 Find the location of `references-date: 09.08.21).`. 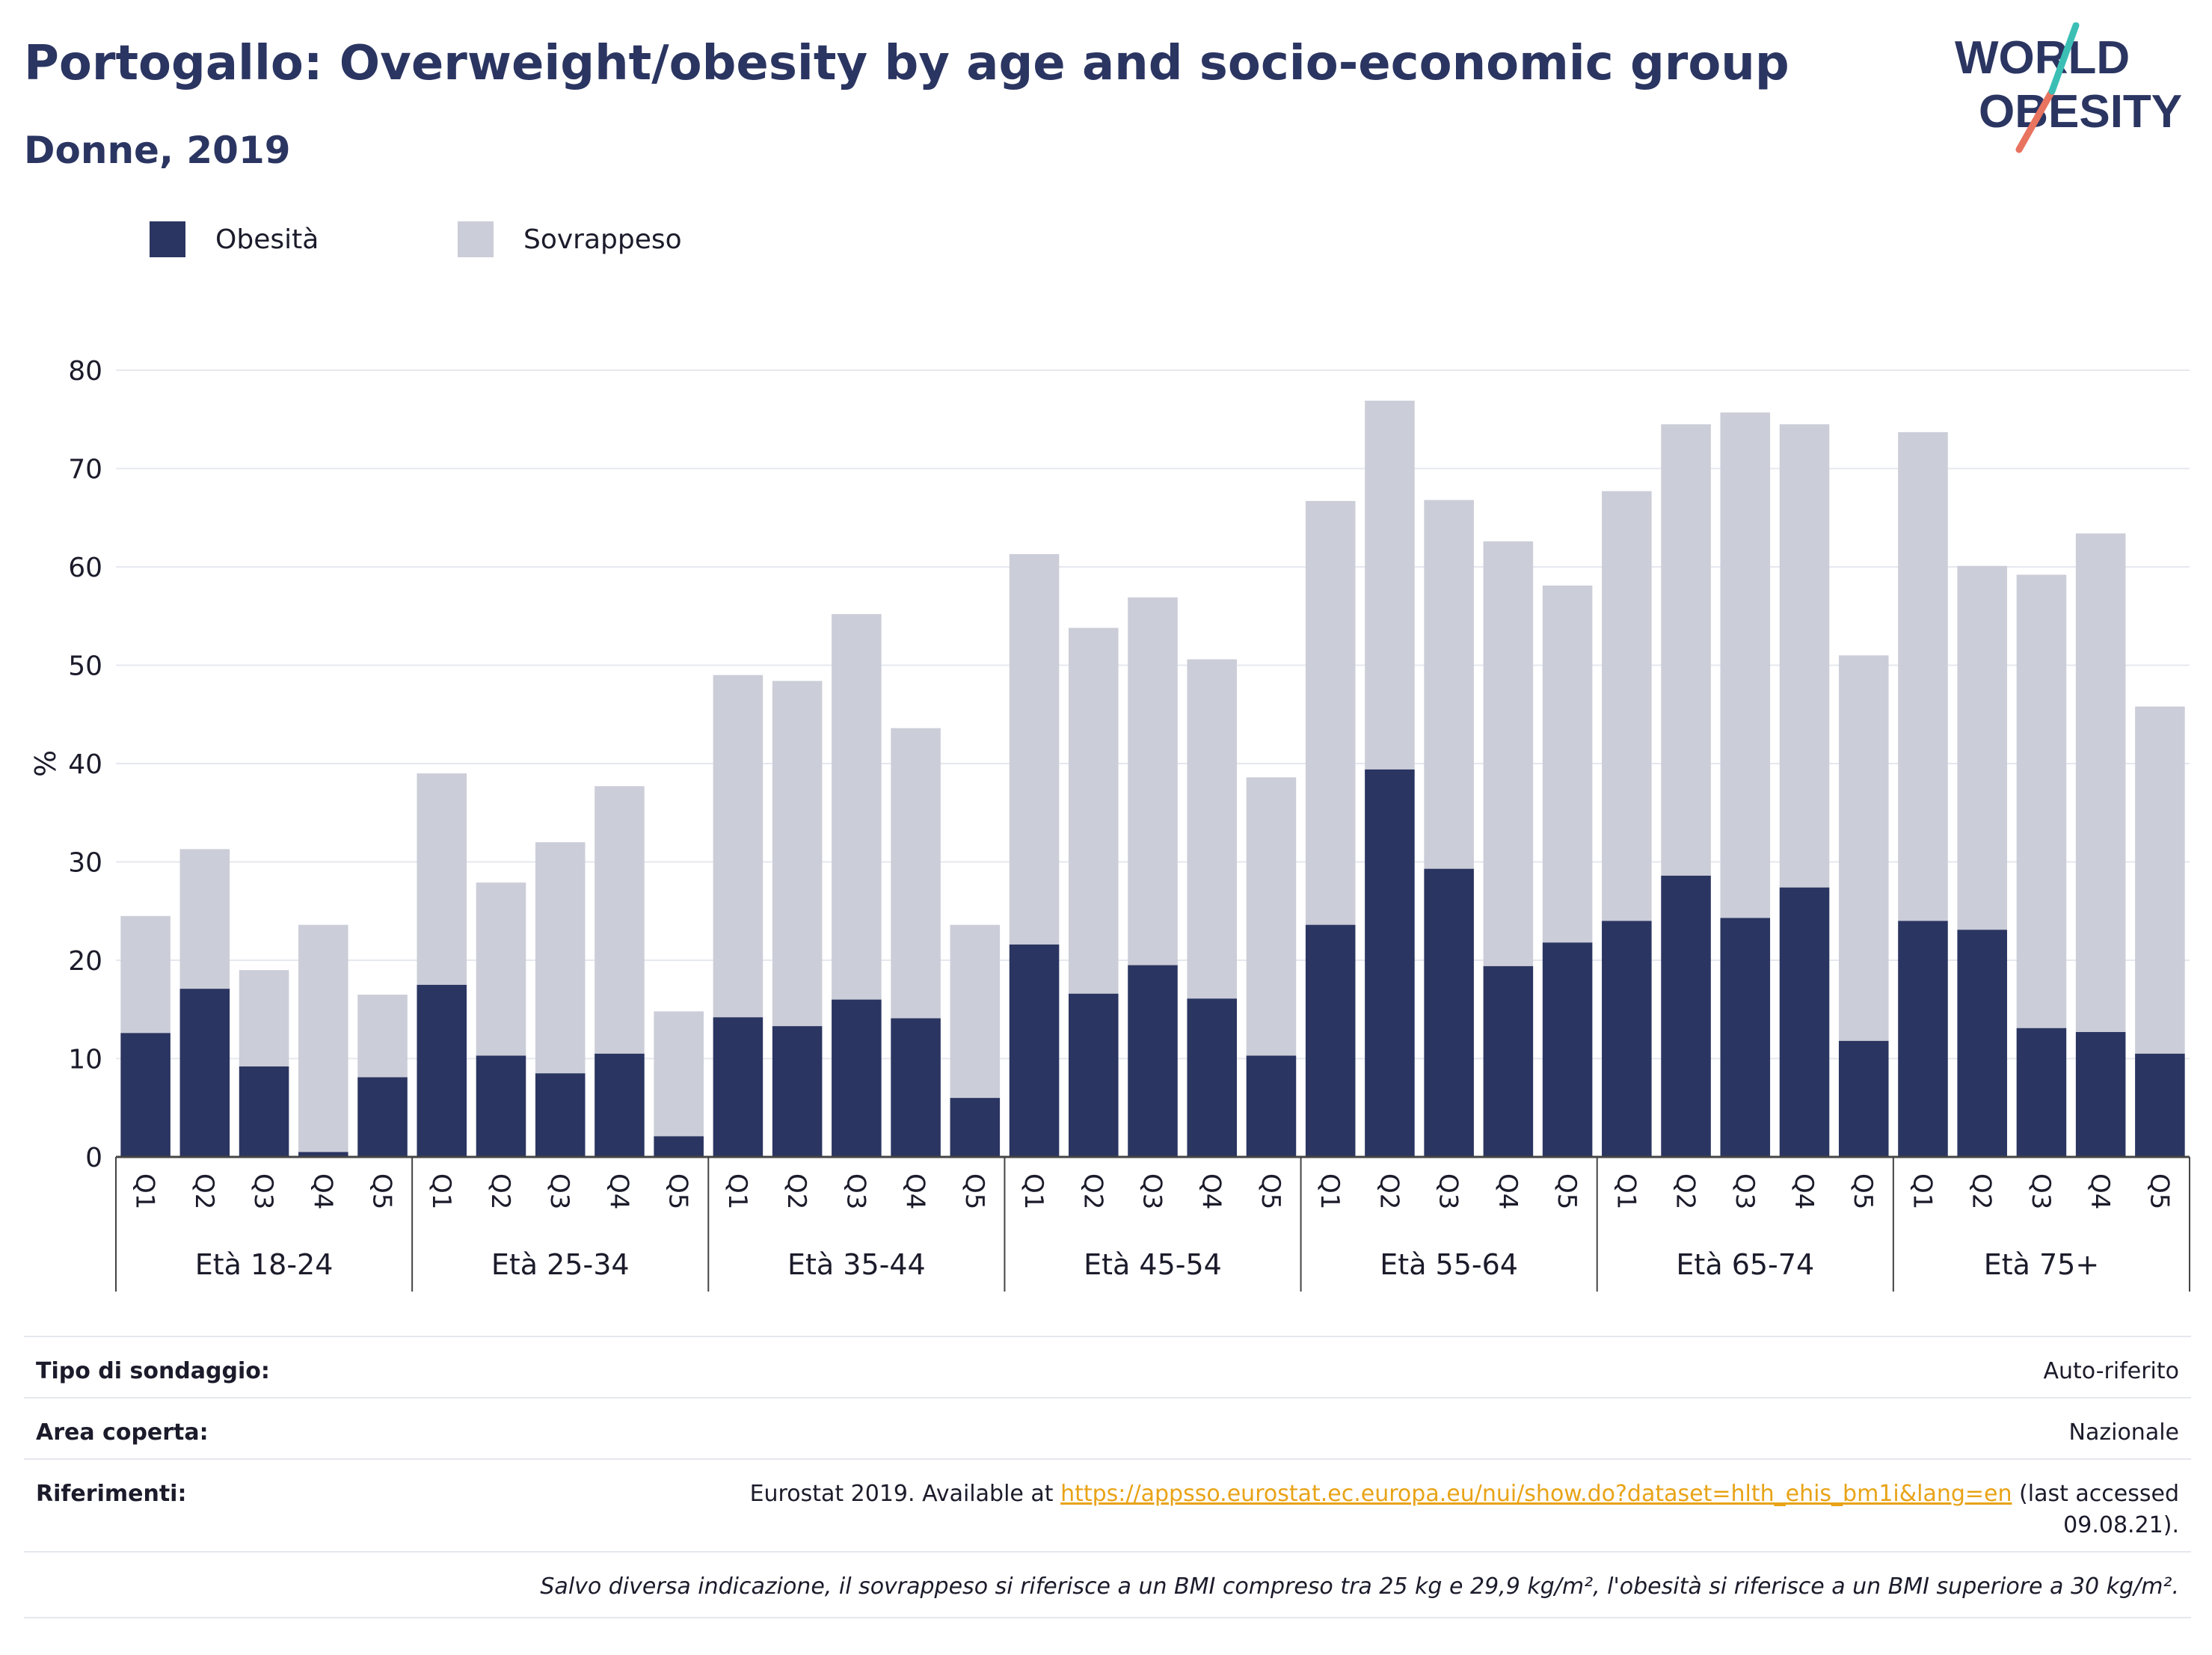

references-date: 09.08.21). is located at coordinates (2121, 1525).